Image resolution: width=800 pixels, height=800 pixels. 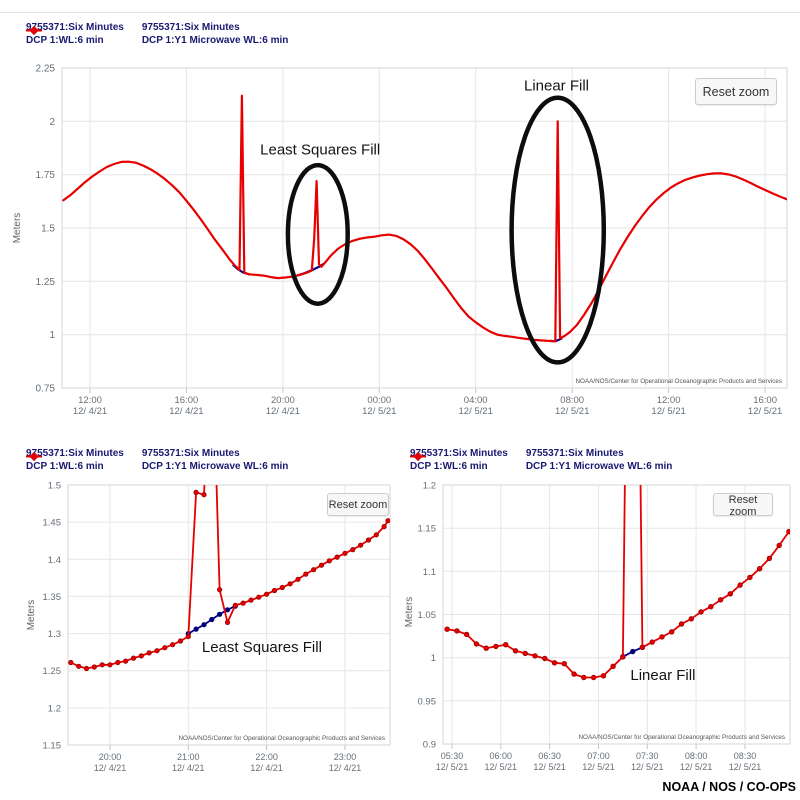 What do you see at coordinates (427, 615) in the screenshot?
I see `y-tick-label: 1.05` at bounding box center [427, 615].